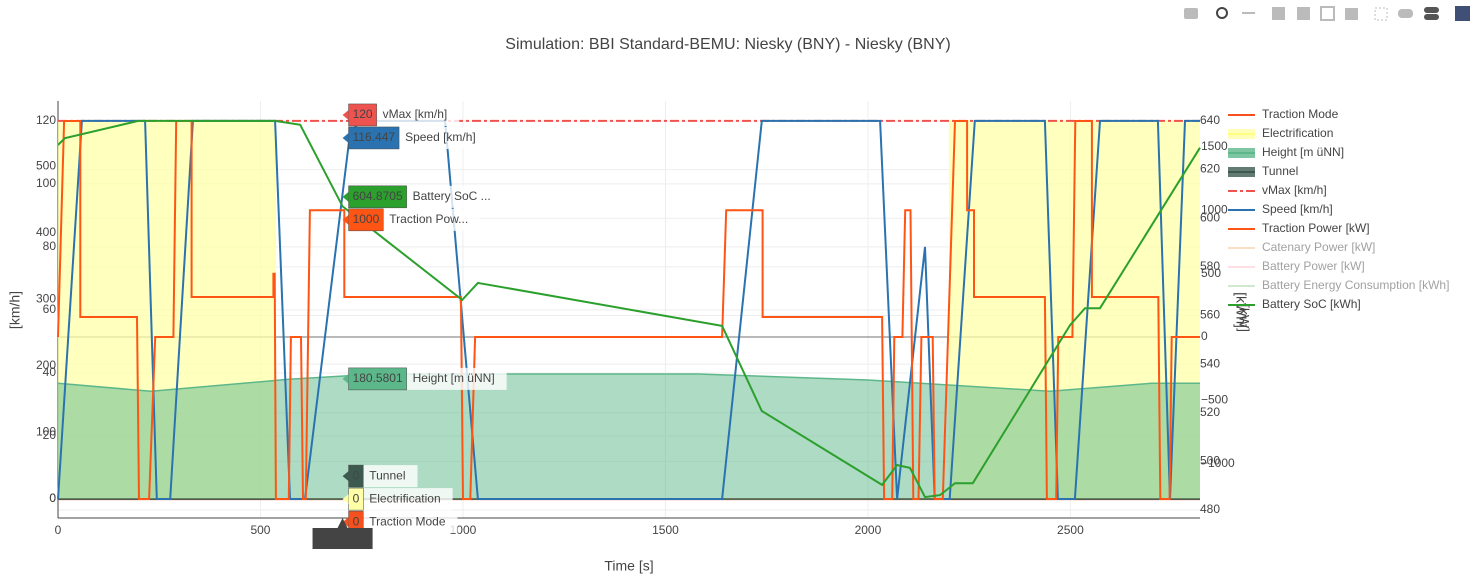 The image size is (1481, 582). I want to click on legend-item: vMax [km/h], so click(1277, 190).